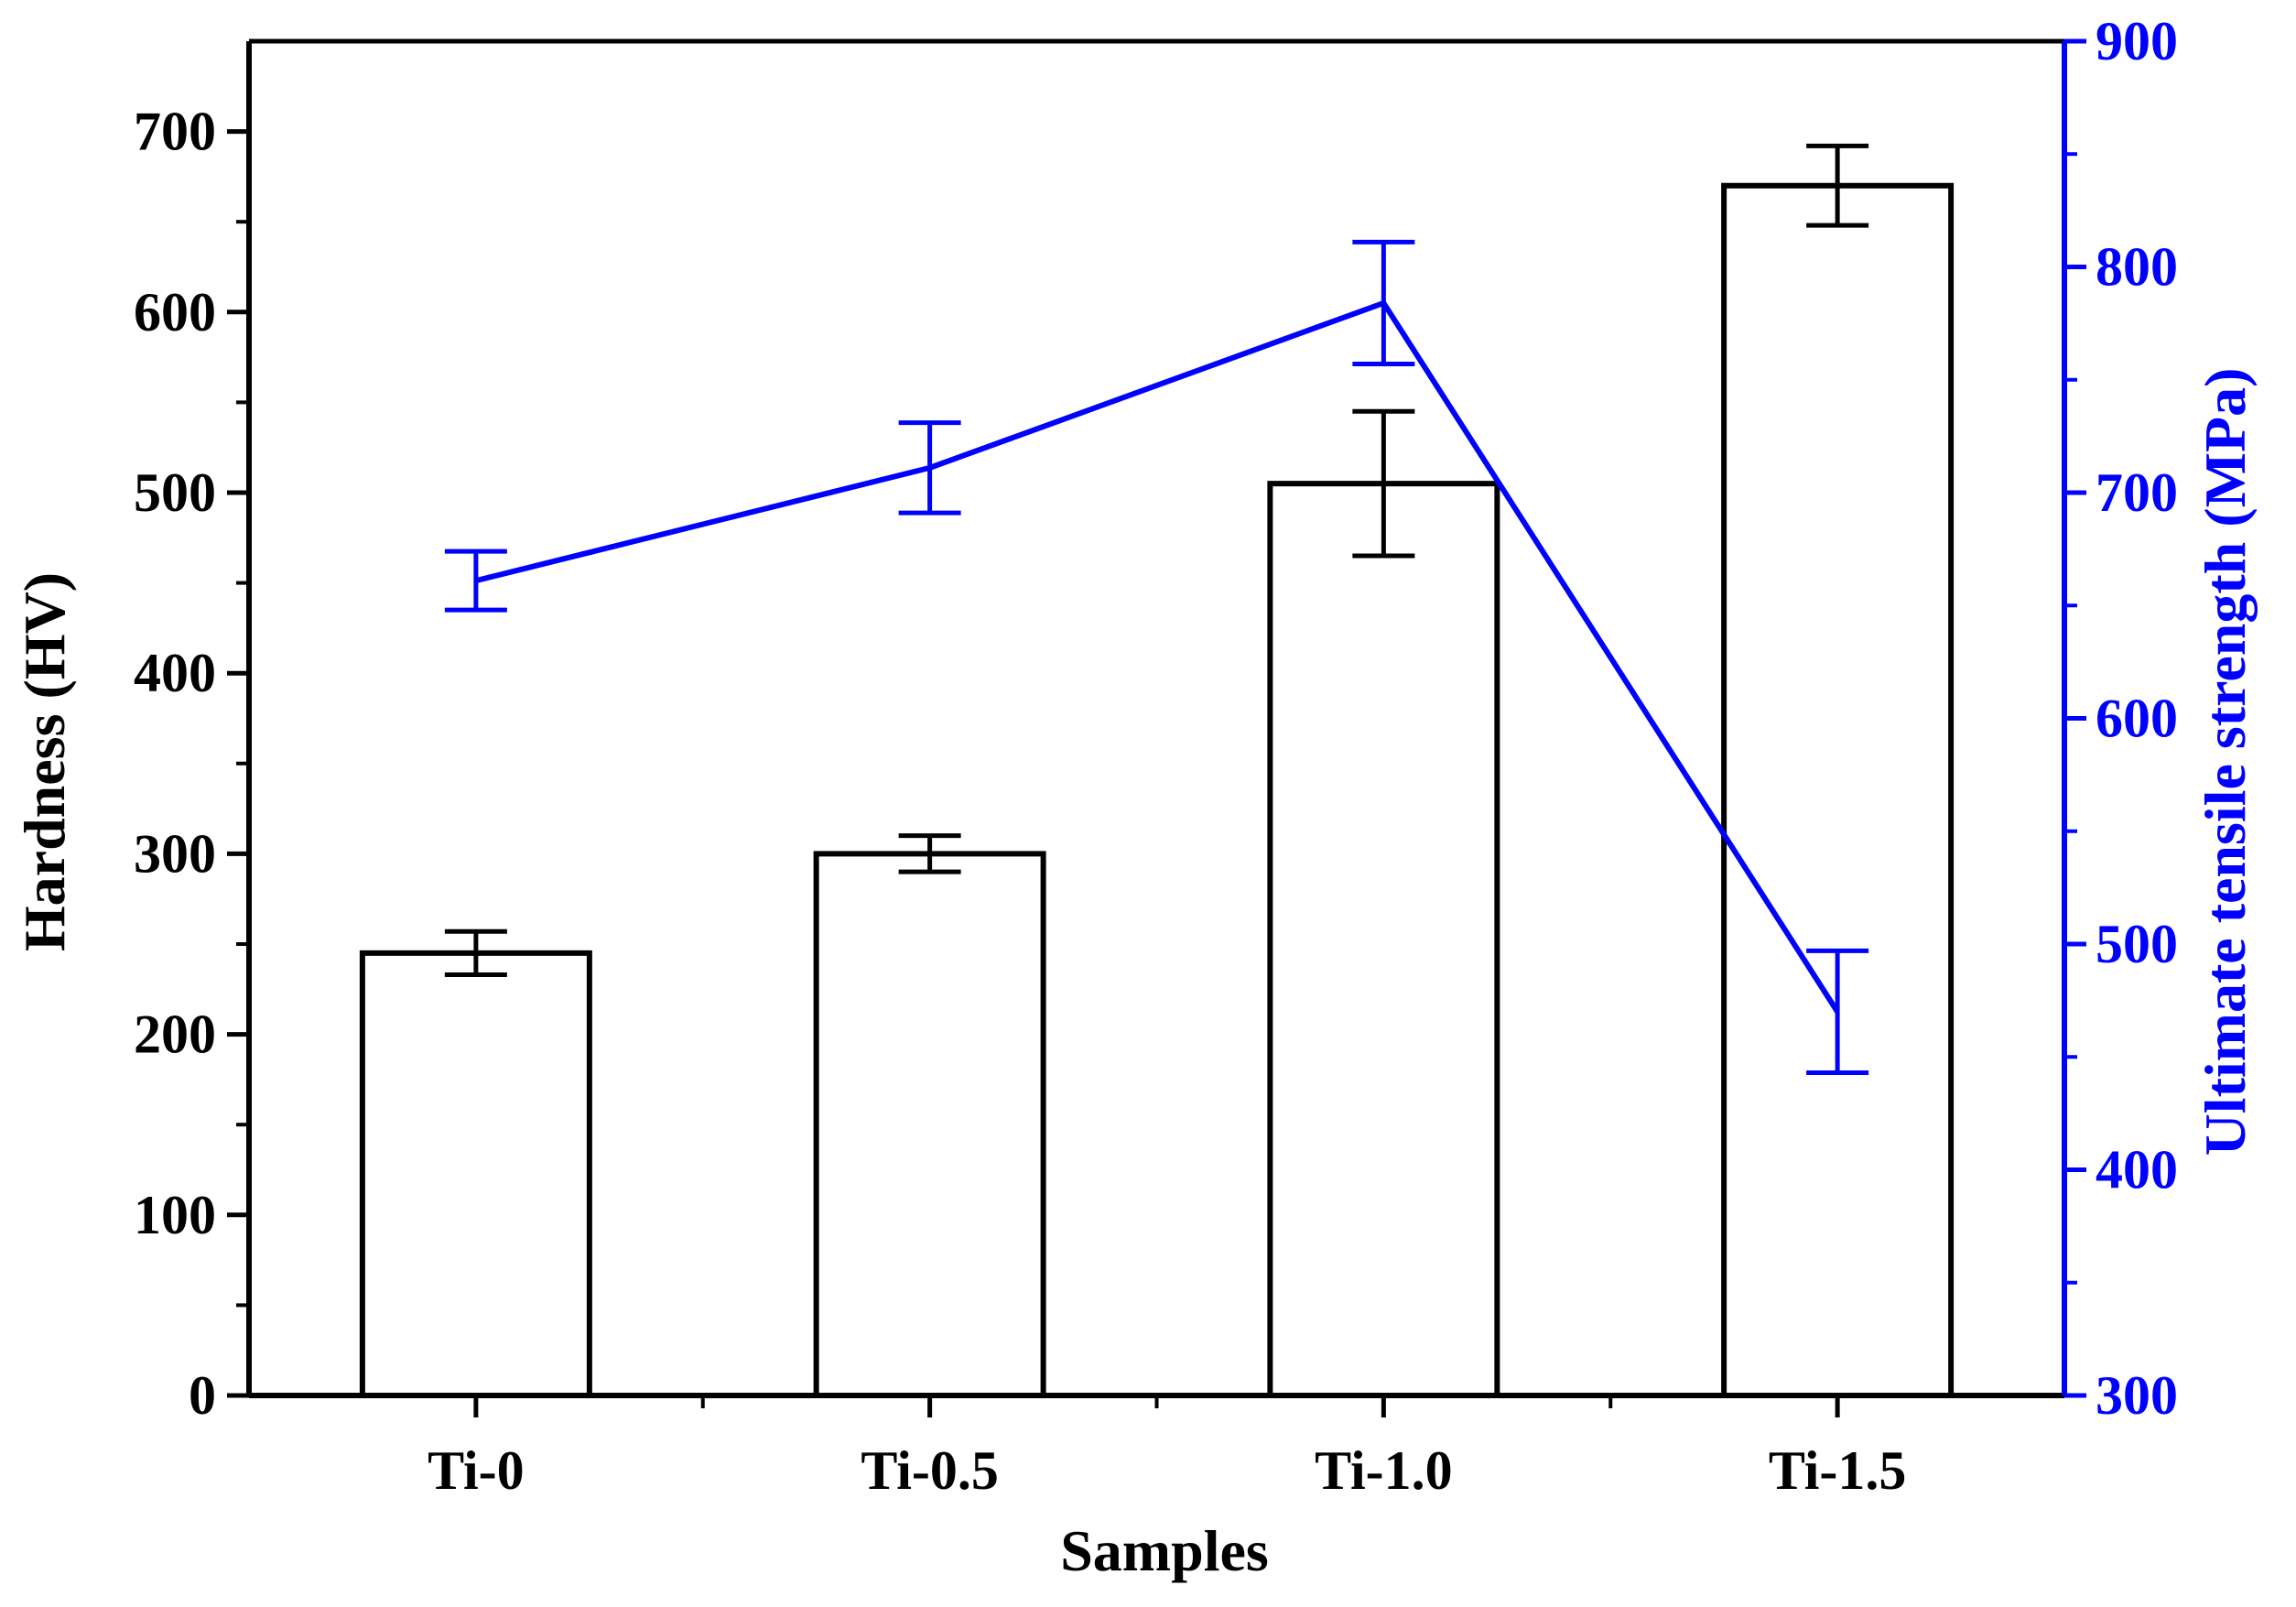 This screenshot has height=1607, width=2296. Describe the element at coordinates (175, 132) in the screenshot. I see `y-left-tick-label: 700` at that location.